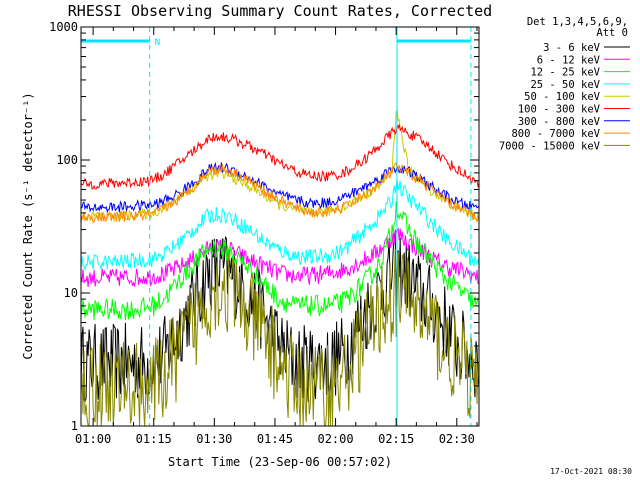 The width and height of the screenshot is (640, 480). Describe the element at coordinates (280, 157) in the screenshot. I see `series-line-100-300-kev` at that location.